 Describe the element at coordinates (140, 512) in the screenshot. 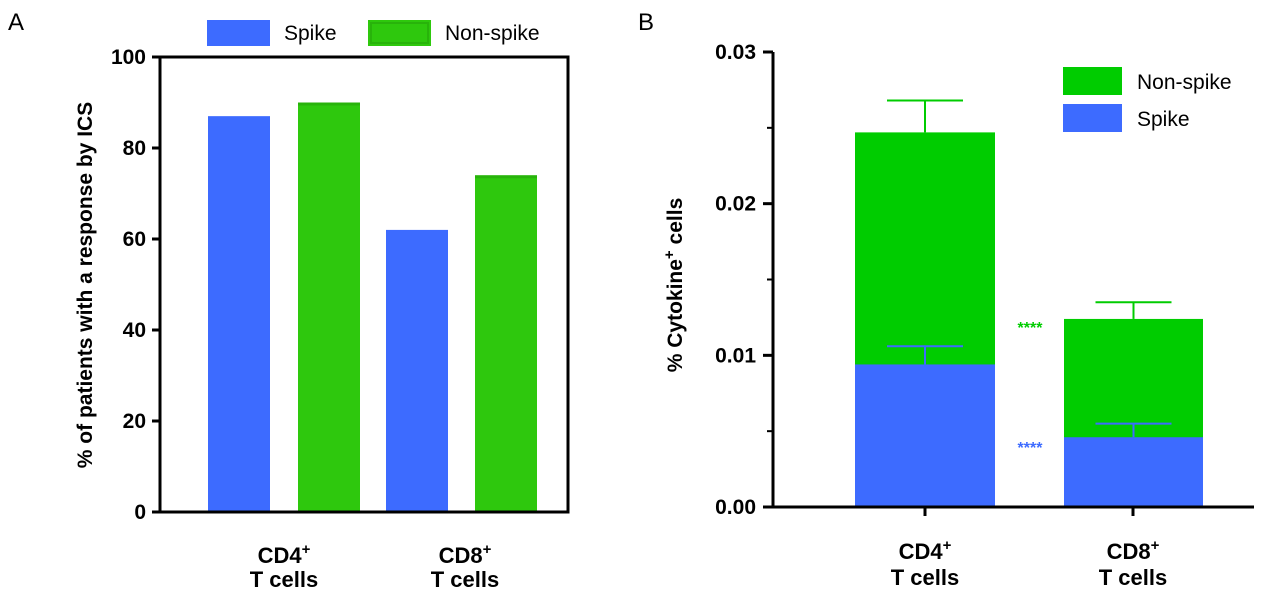

I see `y-tick-label: 0` at that location.